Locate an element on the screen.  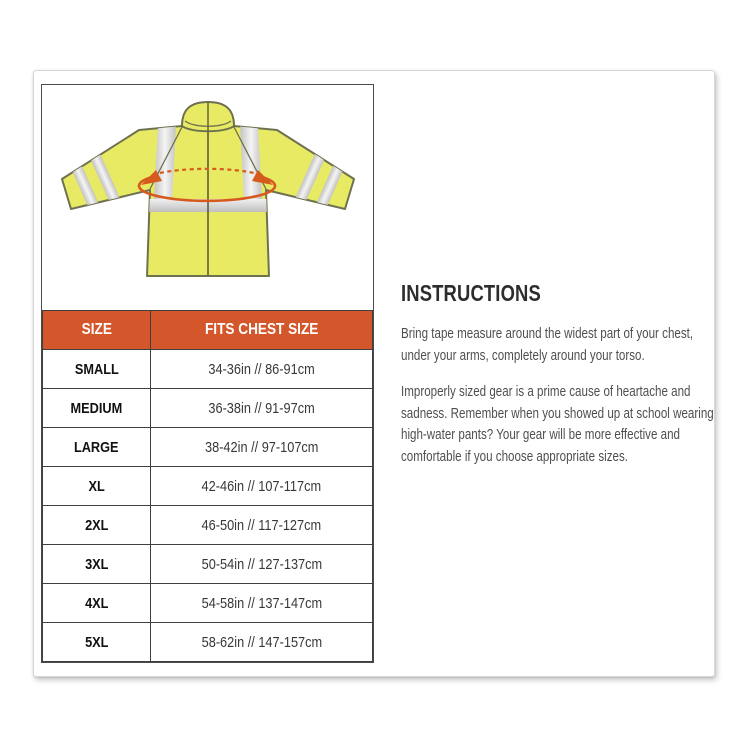
table-row: 2XL 46-50in // 117-127cm is located at coordinates (207, 525).